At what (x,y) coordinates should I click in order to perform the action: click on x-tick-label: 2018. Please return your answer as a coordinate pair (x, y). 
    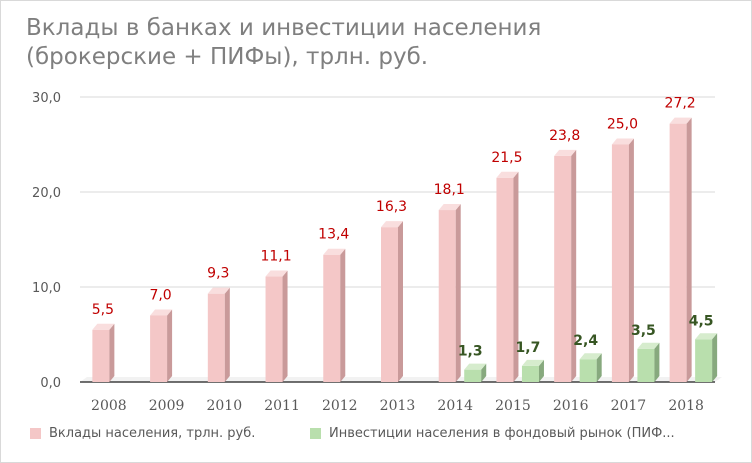
    Looking at the image, I should click on (686, 406).